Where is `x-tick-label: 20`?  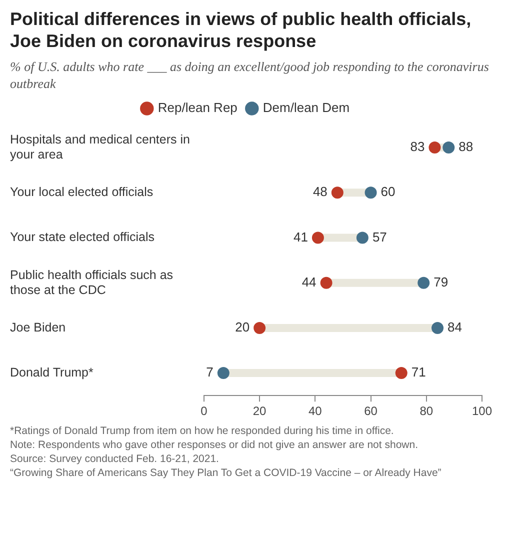
x-tick-label: 20 is located at coordinates (259, 411).